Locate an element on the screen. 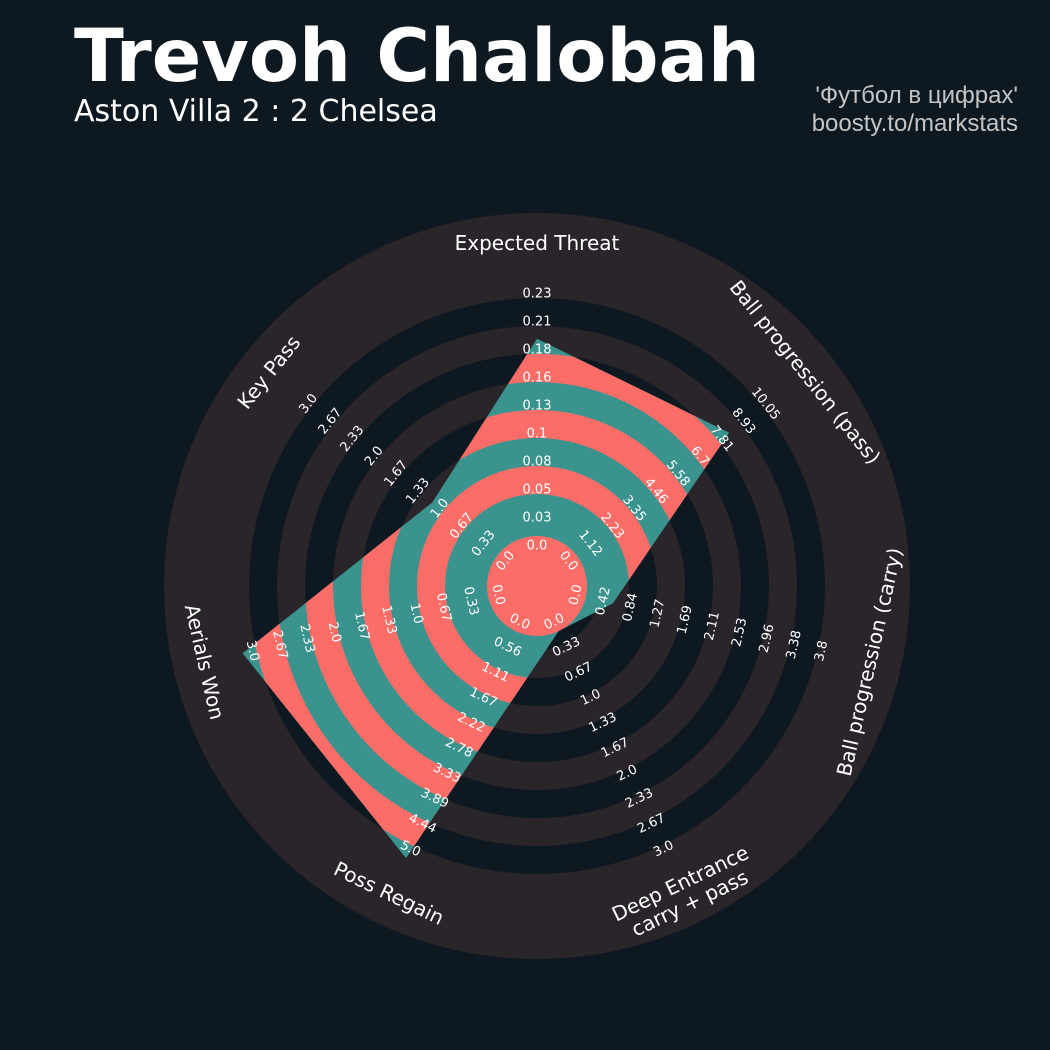 This screenshot has height=1050, width=1050. radar-fill-core is located at coordinates (537, 586).